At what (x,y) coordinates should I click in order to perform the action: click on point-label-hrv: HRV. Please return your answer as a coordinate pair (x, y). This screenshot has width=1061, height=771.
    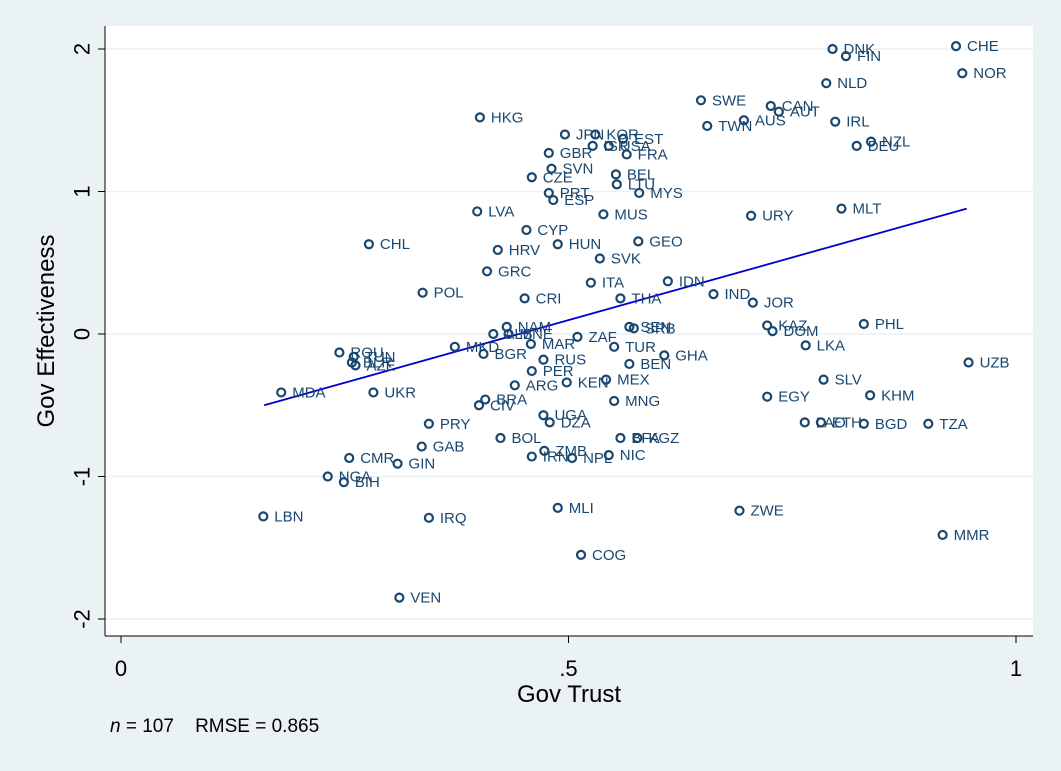
    Looking at the image, I should click on (524, 250).